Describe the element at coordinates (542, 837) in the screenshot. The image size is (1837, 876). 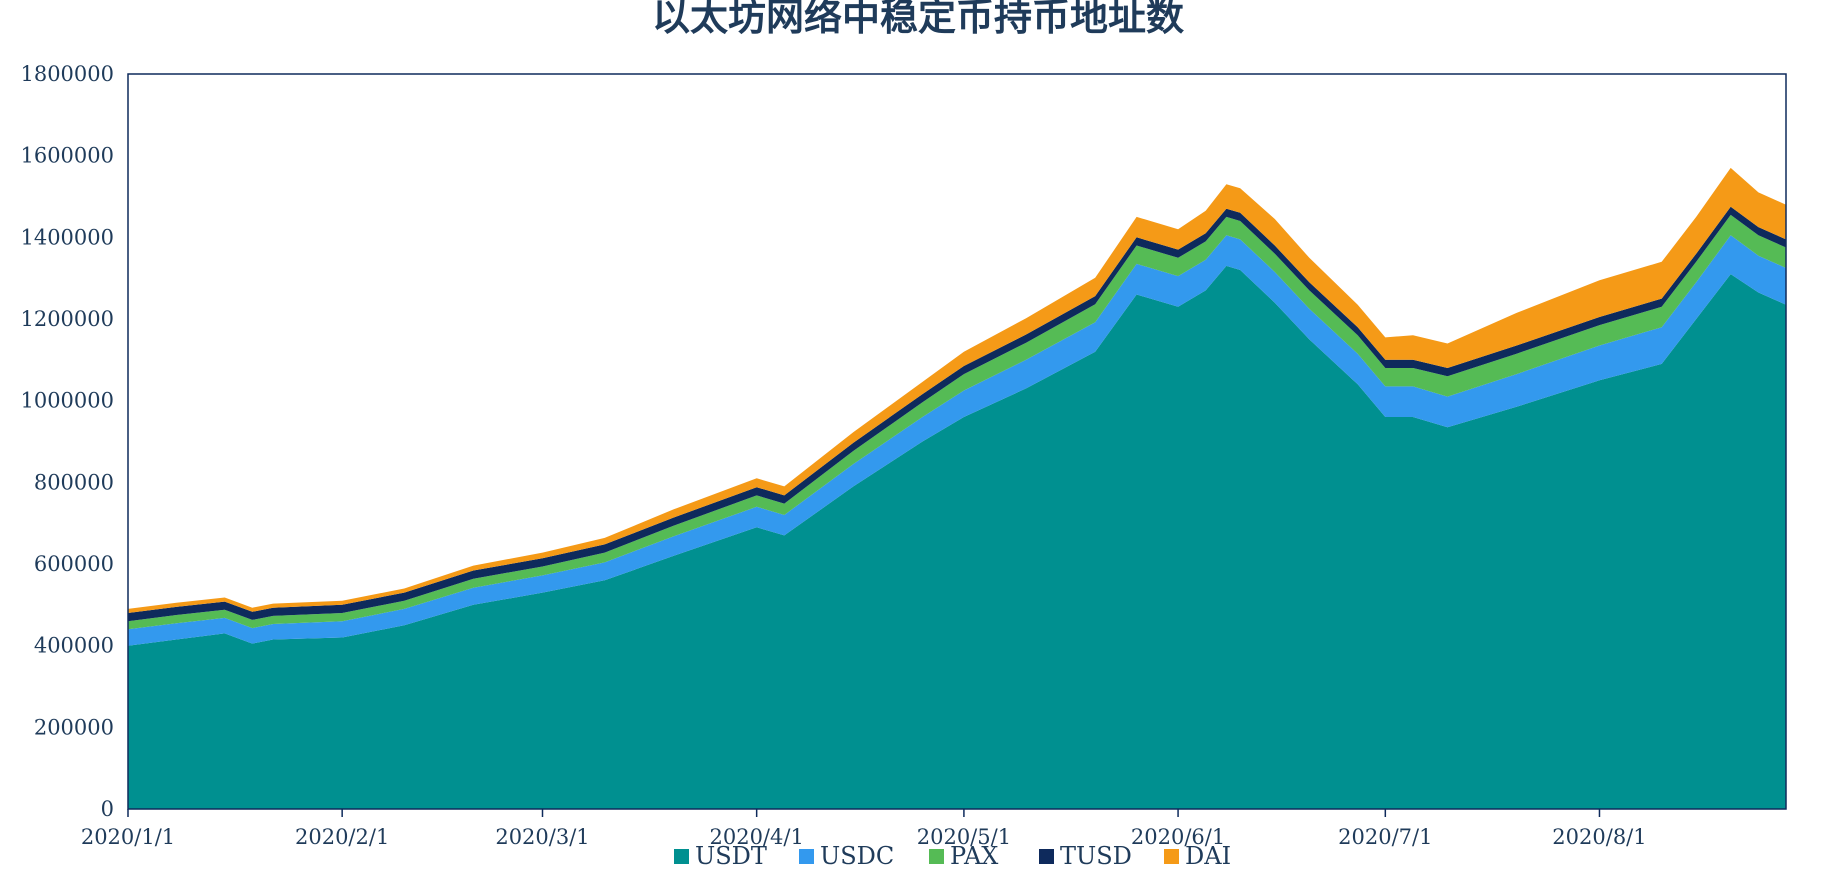
I see `x-tick-label: 2020/3/1` at that location.